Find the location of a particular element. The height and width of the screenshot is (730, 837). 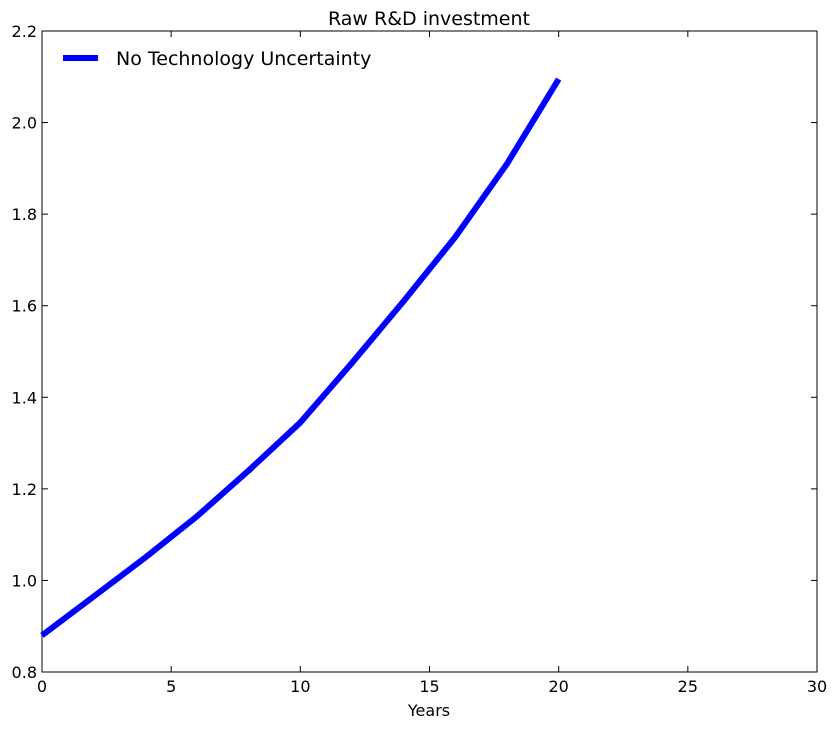

x-tick-label: 0 is located at coordinates (42, 686).